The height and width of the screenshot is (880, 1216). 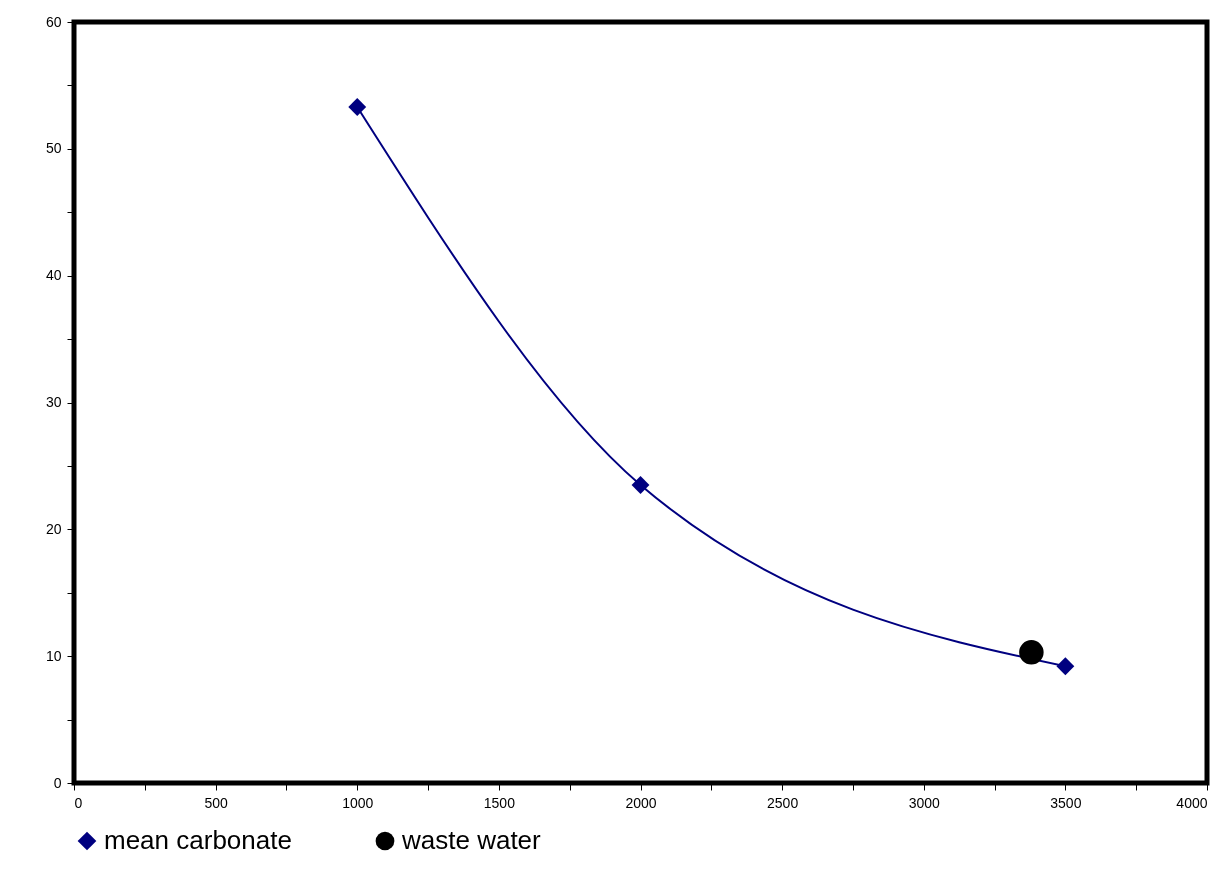 What do you see at coordinates (57, 782) in the screenshot?
I see `y-tick-label: 0` at bounding box center [57, 782].